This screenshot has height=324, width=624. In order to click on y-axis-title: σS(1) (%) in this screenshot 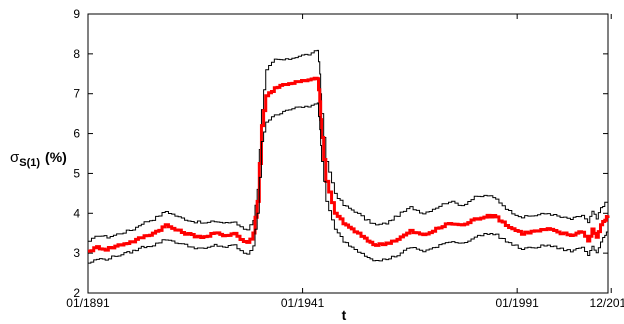, I will do `click(38, 159)`.